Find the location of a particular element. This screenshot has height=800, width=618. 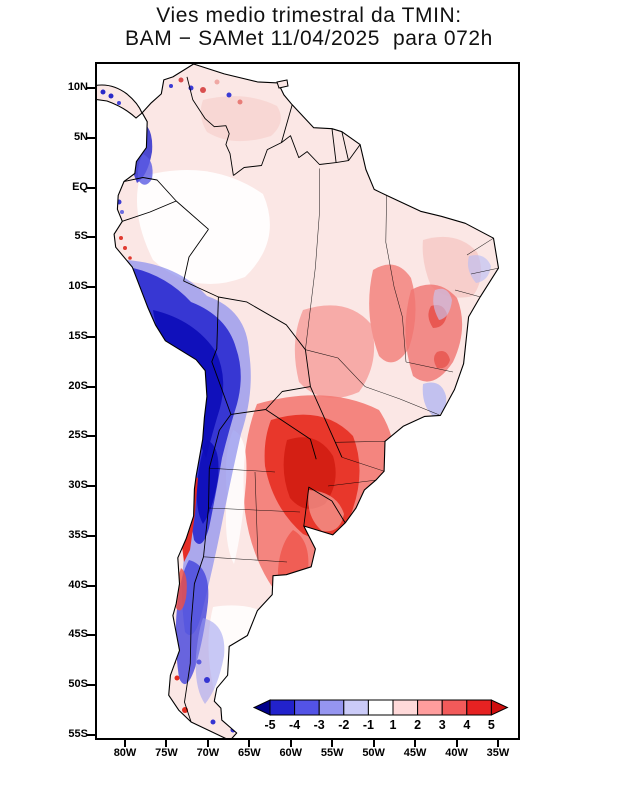

lat-tick-label: EQ is located at coordinates (80, 186).